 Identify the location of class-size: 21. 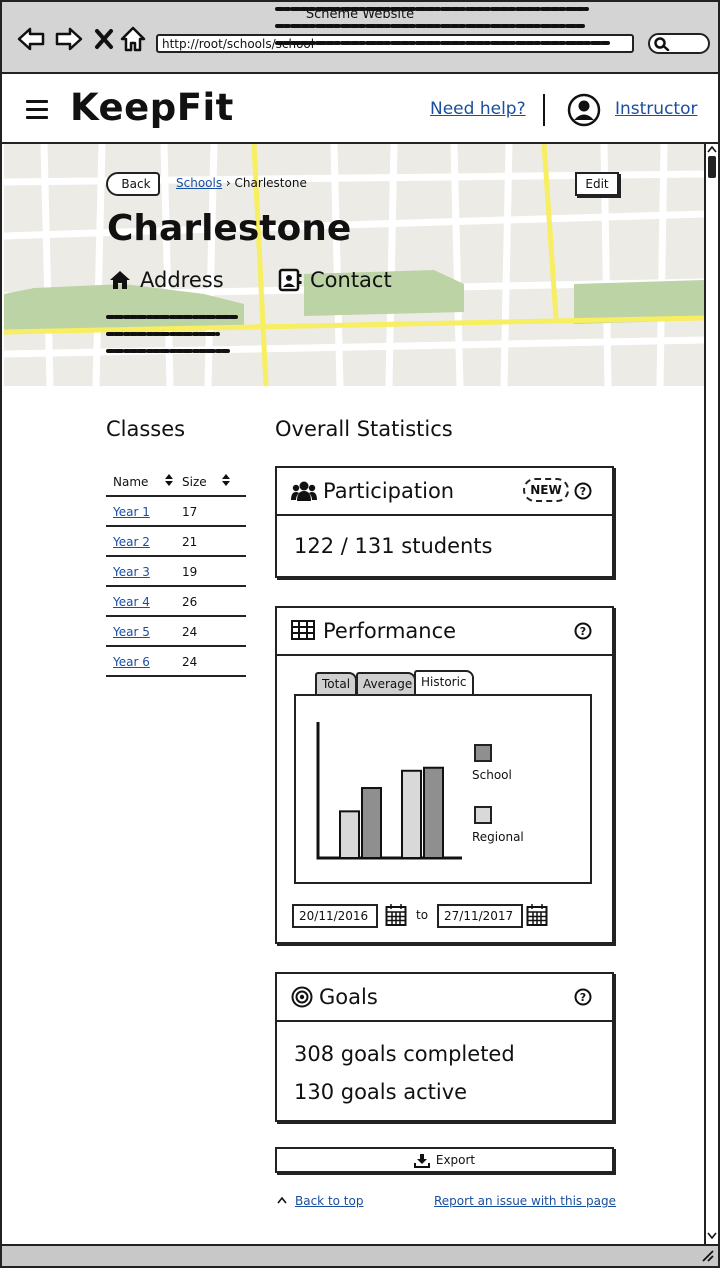
(190, 542).